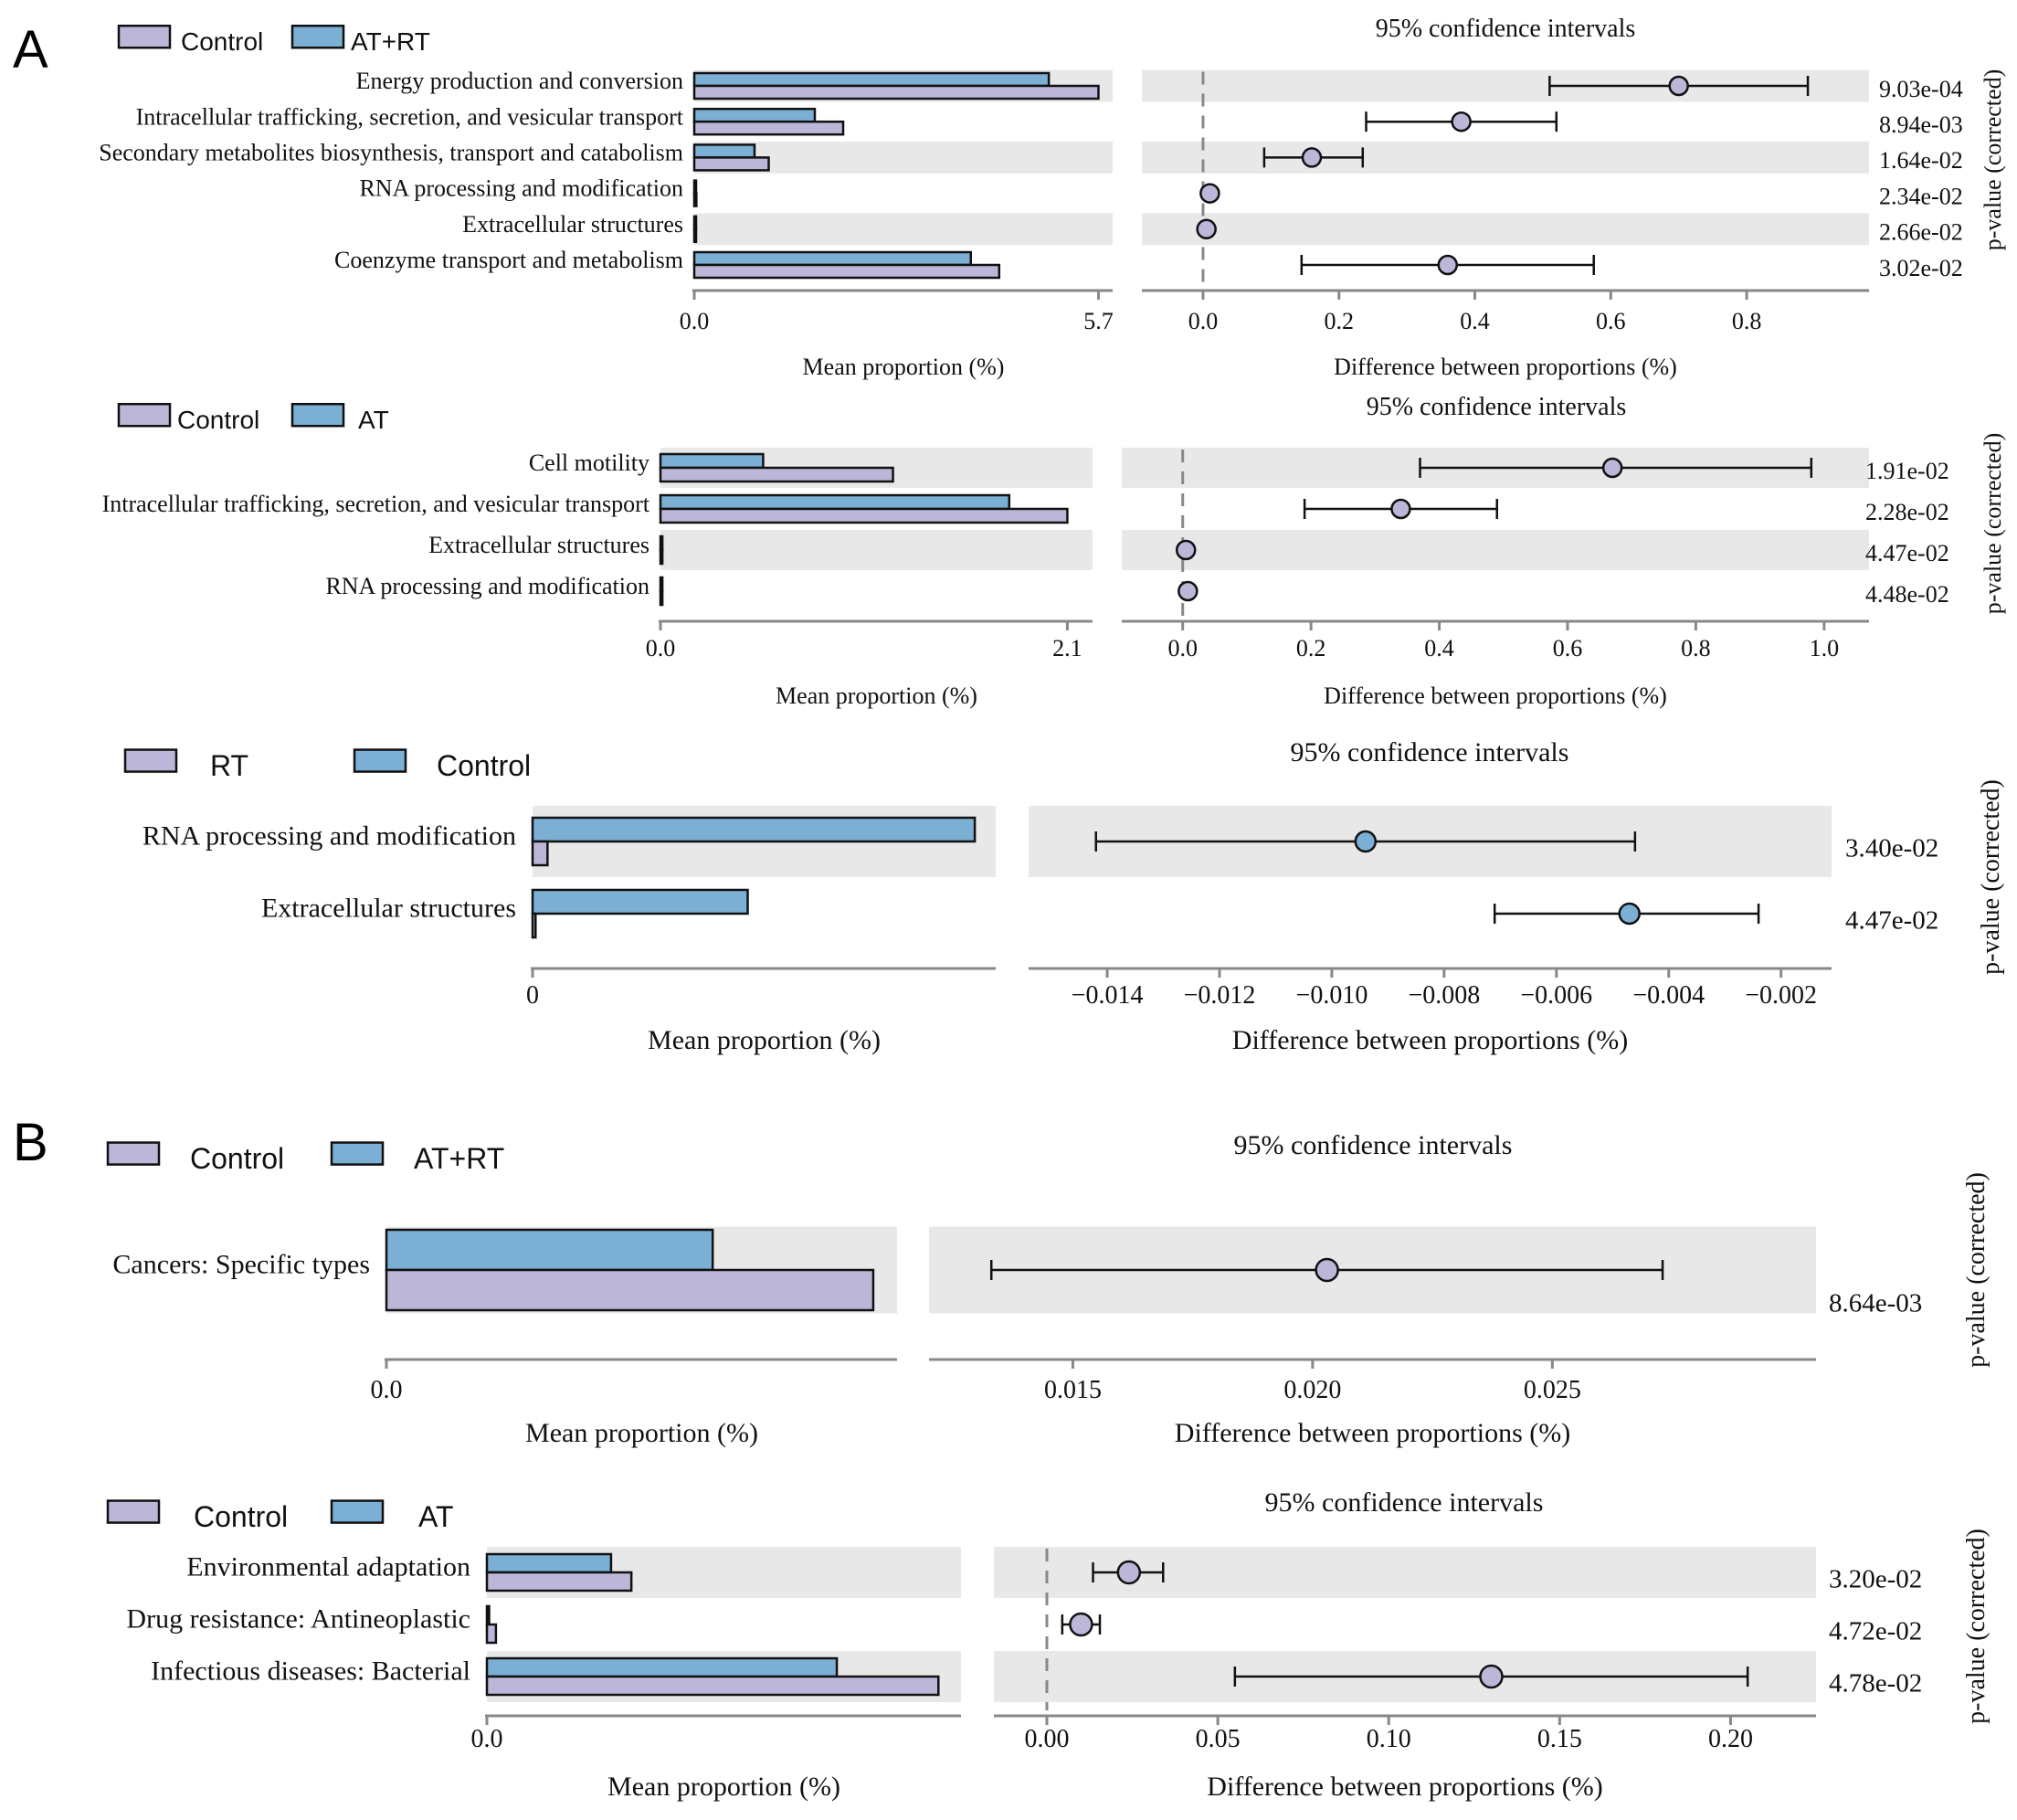 The height and width of the screenshot is (1820, 2017). Describe the element at coordinates (1552, 1390) in the screenshot. I see `ci-tick-label: 0.025` at that location.